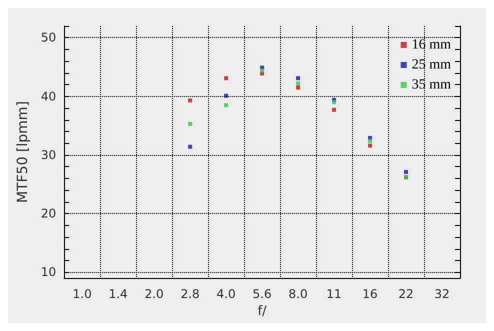  I want to click on x-tick-label: 5.6, so click(262, 294).